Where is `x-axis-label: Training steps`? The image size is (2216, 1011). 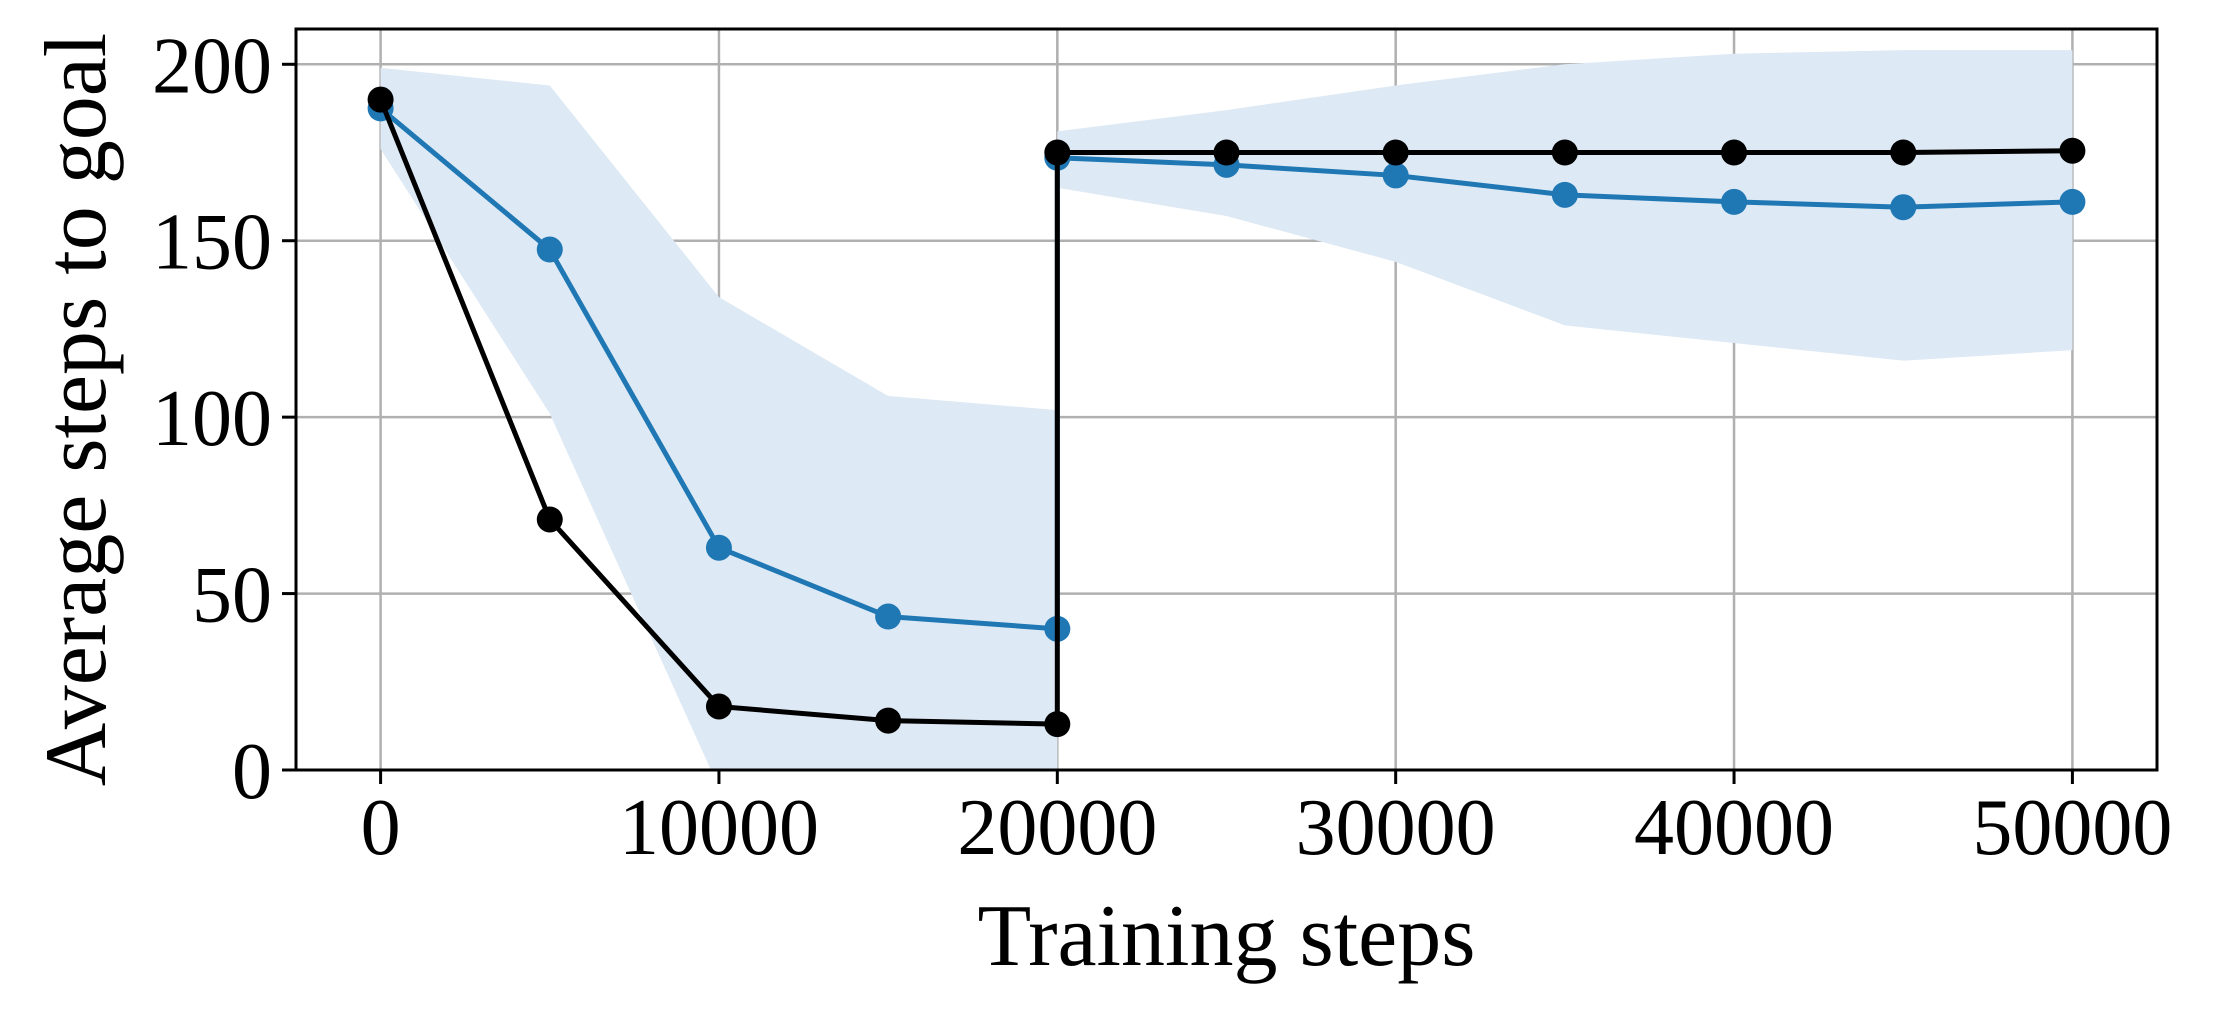
x-axis-label: Training steps is located at coordinates (1227, 936).